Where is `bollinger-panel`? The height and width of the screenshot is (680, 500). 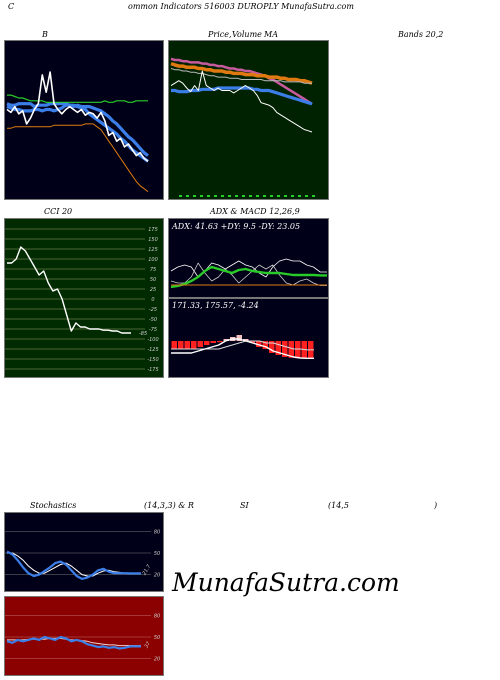 bollinger-panel is located at coordinates (84, 120).